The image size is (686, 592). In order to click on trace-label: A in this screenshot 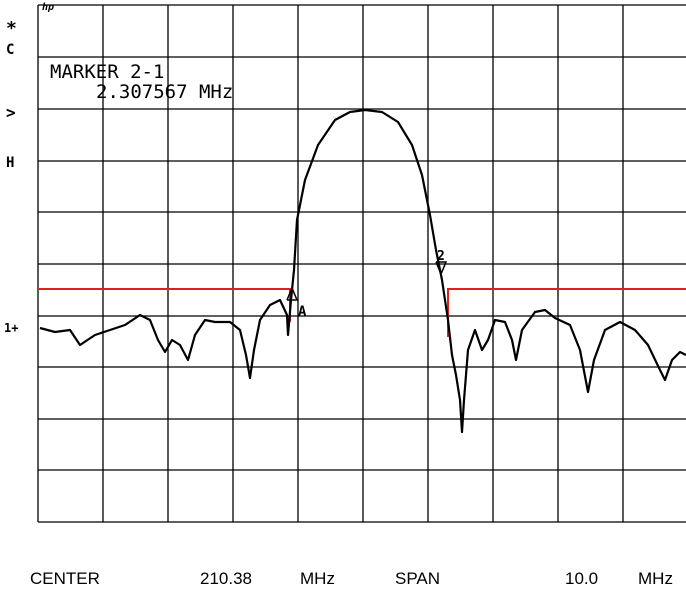, I will do `click(302, 312)`.